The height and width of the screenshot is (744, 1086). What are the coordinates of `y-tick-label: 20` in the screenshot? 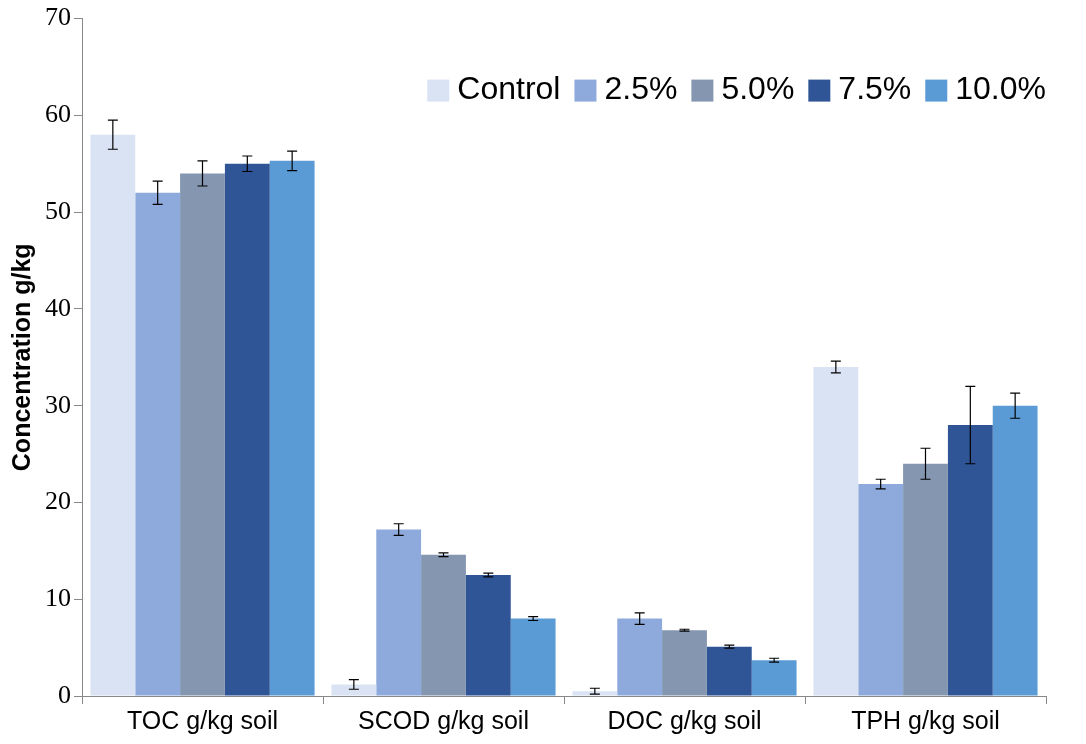 It's located at (58, 501).